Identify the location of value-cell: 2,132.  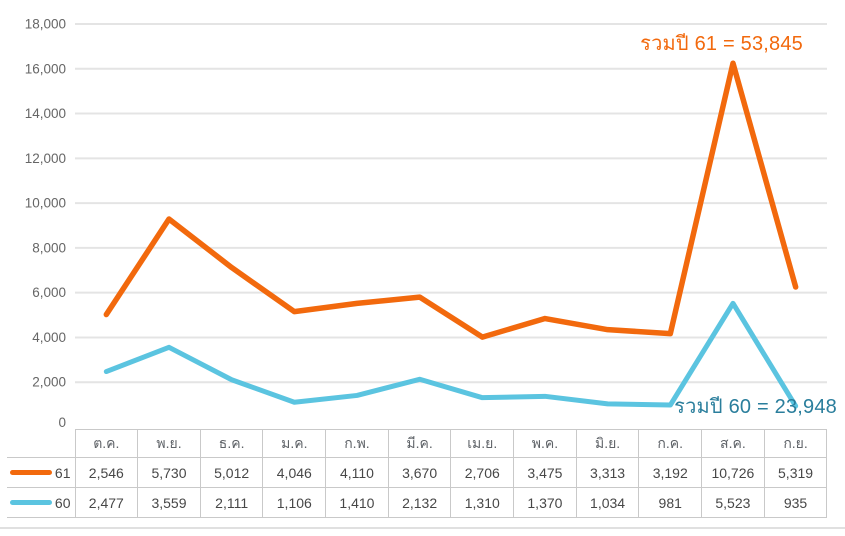
(419, 502).